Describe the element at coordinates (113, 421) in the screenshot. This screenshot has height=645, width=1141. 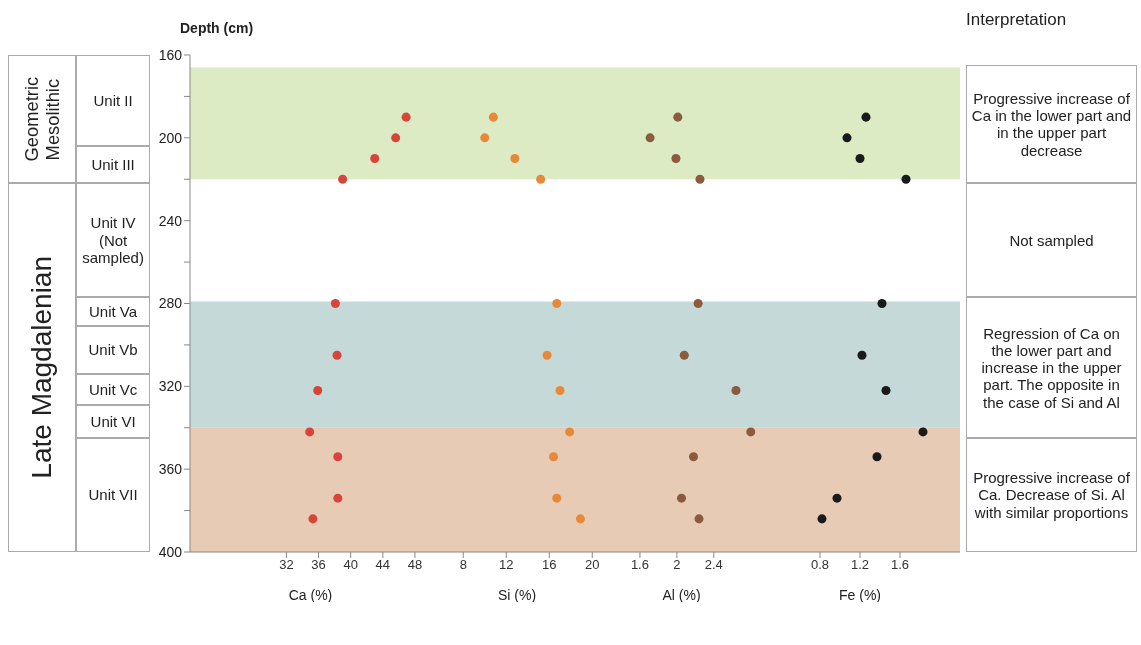
I see `text: Unit VI` at that location.